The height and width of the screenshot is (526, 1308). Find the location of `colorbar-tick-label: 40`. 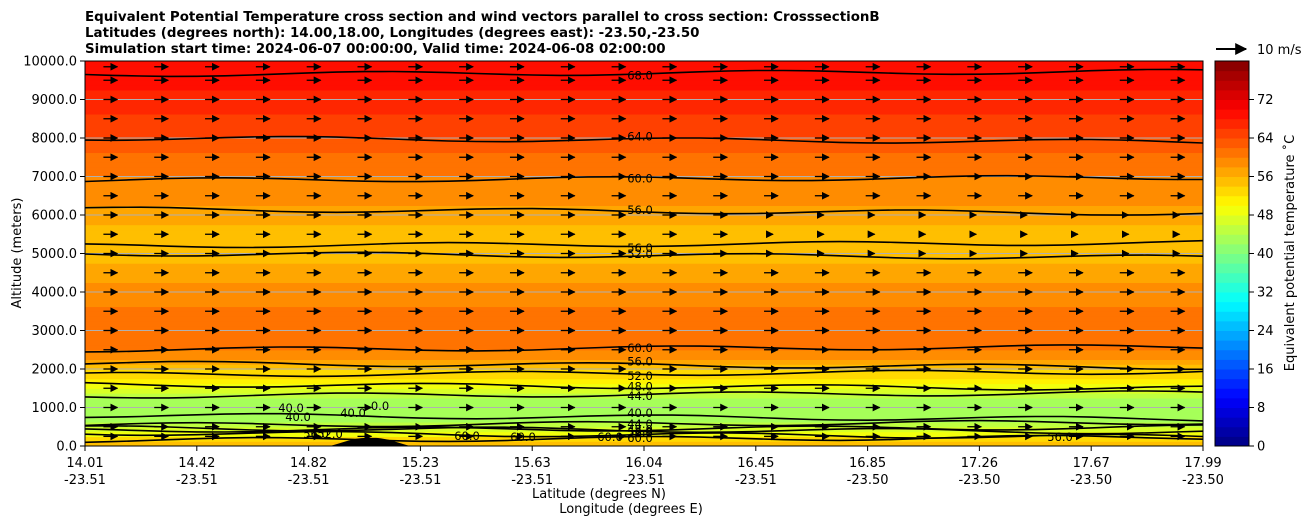

colorbar-tick-label: 40 is located at coordinates (1265, 254).